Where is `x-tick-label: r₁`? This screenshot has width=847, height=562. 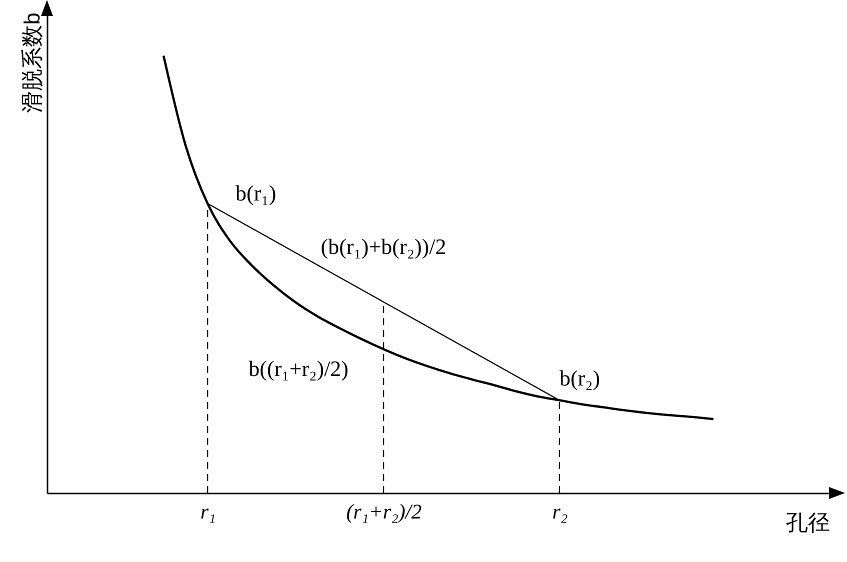
x-tick-label: r₁ is located at coordinates (208, 512).